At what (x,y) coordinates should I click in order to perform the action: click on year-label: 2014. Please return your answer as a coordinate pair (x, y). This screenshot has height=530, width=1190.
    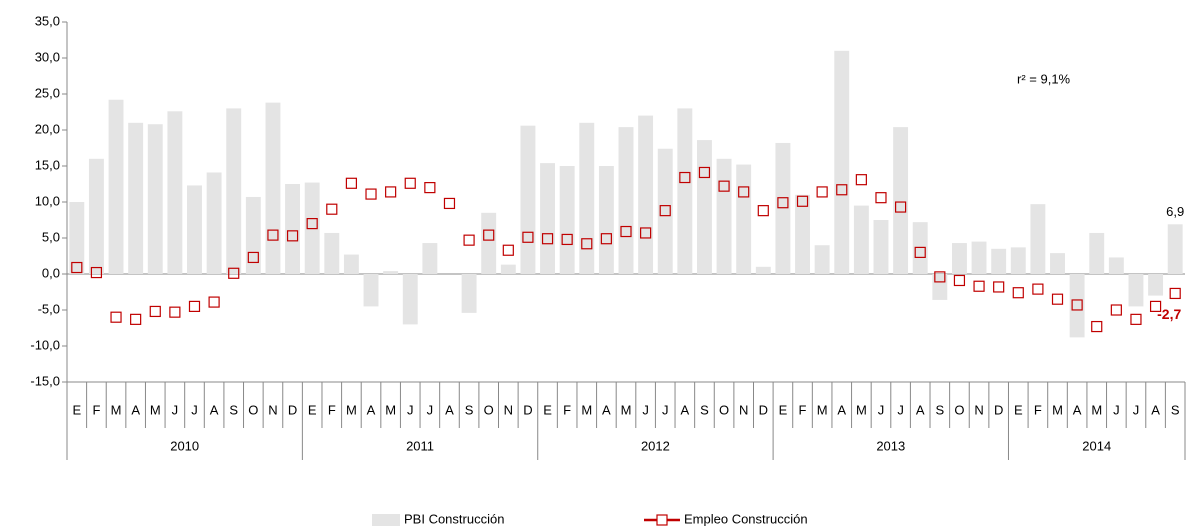
    Looking at the image, I should click on (1096, 445).